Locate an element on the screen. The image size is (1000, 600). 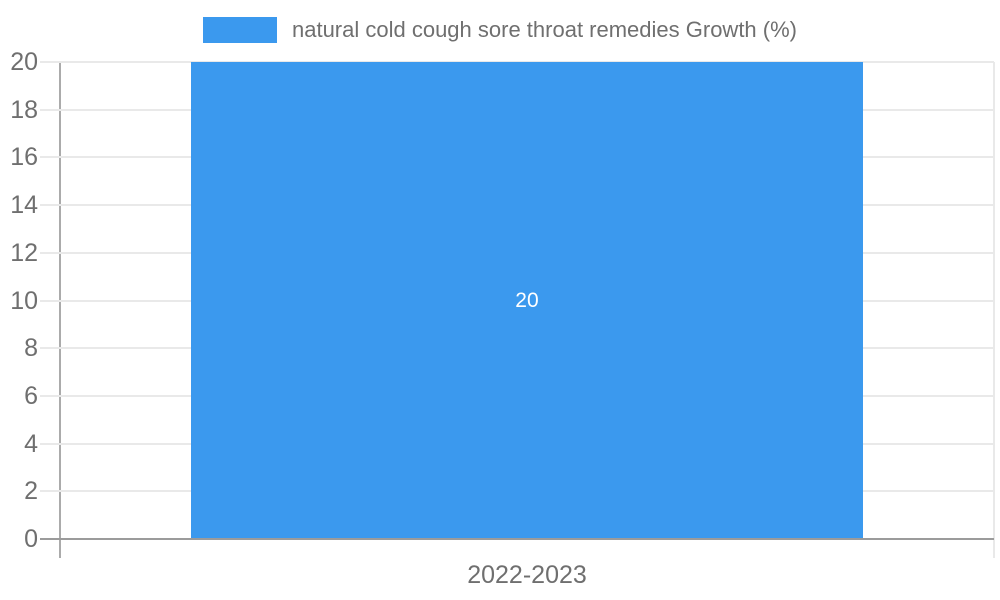
y-axis-tick-label: 16 is located at coordinates (24, 157).